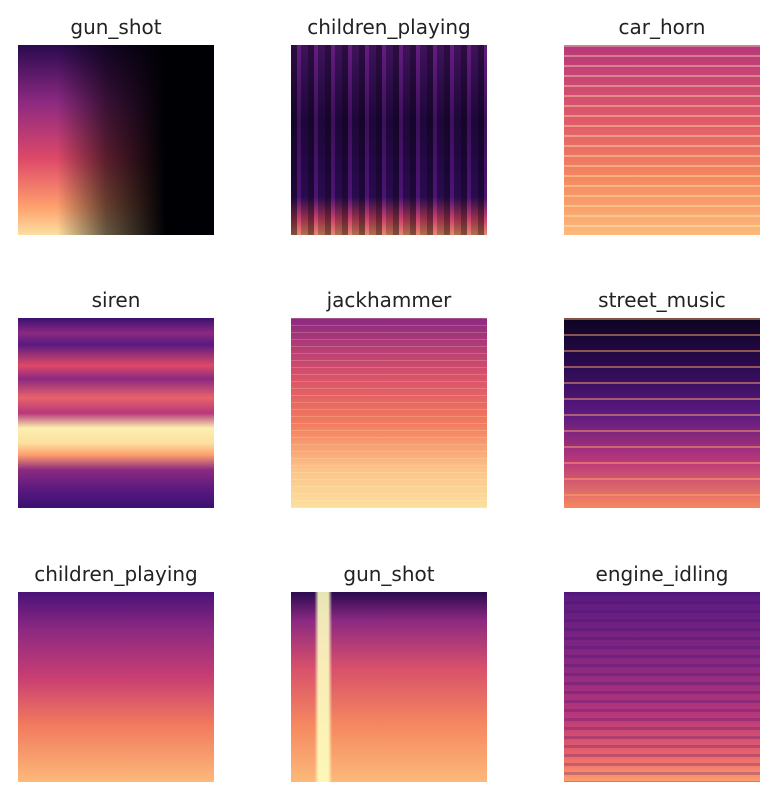 Image resolution: width=771 pixels, height=796 pixels. I want to click on panel-title: siren, so click(116, 300).